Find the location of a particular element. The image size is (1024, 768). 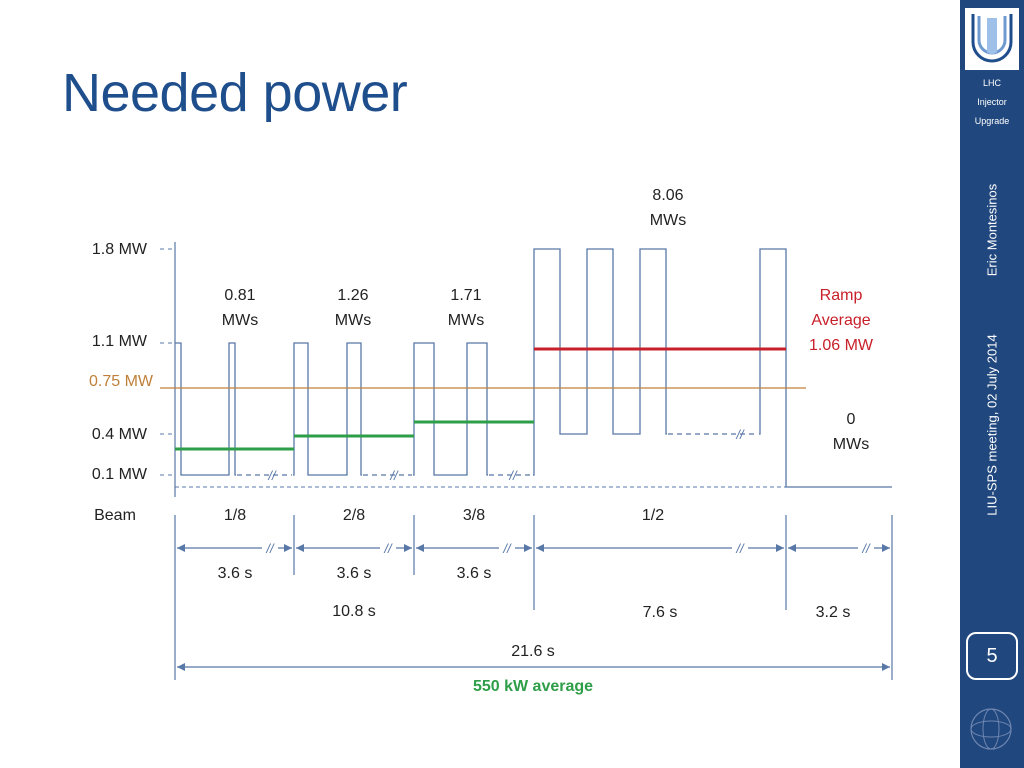

energy-label: 0.81 is located at coordinates (239, 295).